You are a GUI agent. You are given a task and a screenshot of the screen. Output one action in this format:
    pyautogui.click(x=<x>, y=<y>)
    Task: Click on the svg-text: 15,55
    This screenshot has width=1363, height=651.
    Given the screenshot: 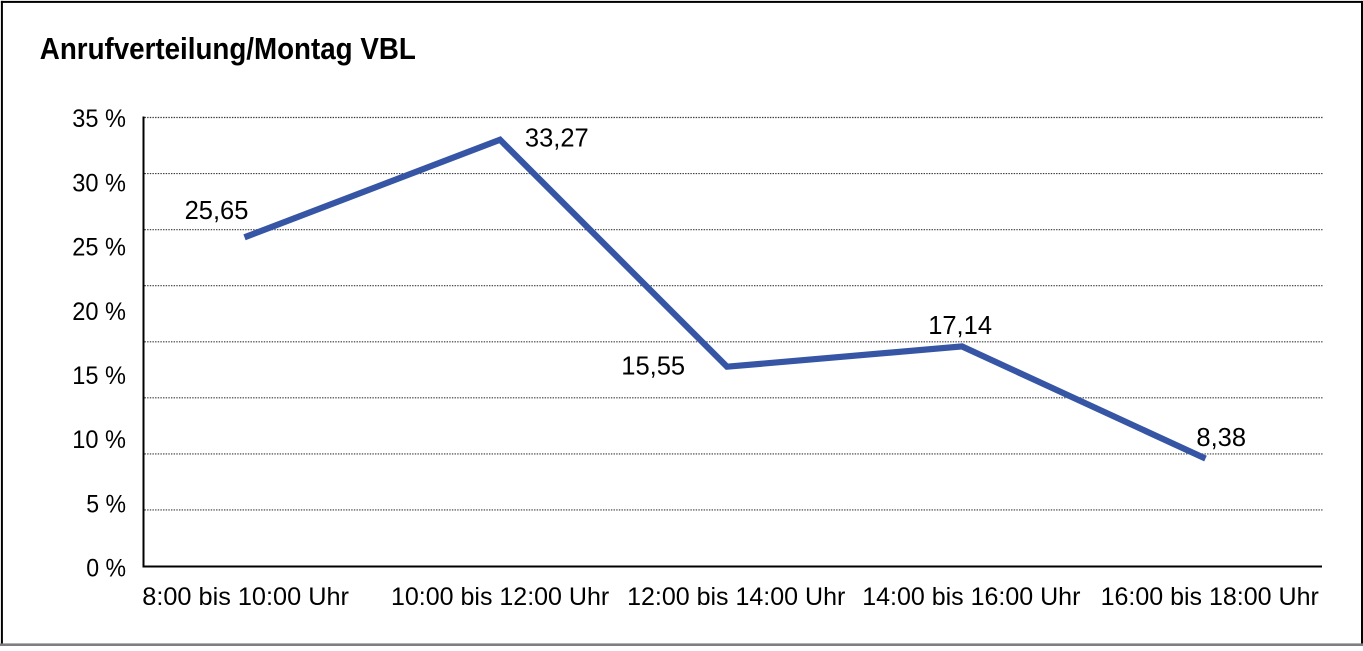 What is the action you would take?
    pyautogui.click(x=653, y=367)
    